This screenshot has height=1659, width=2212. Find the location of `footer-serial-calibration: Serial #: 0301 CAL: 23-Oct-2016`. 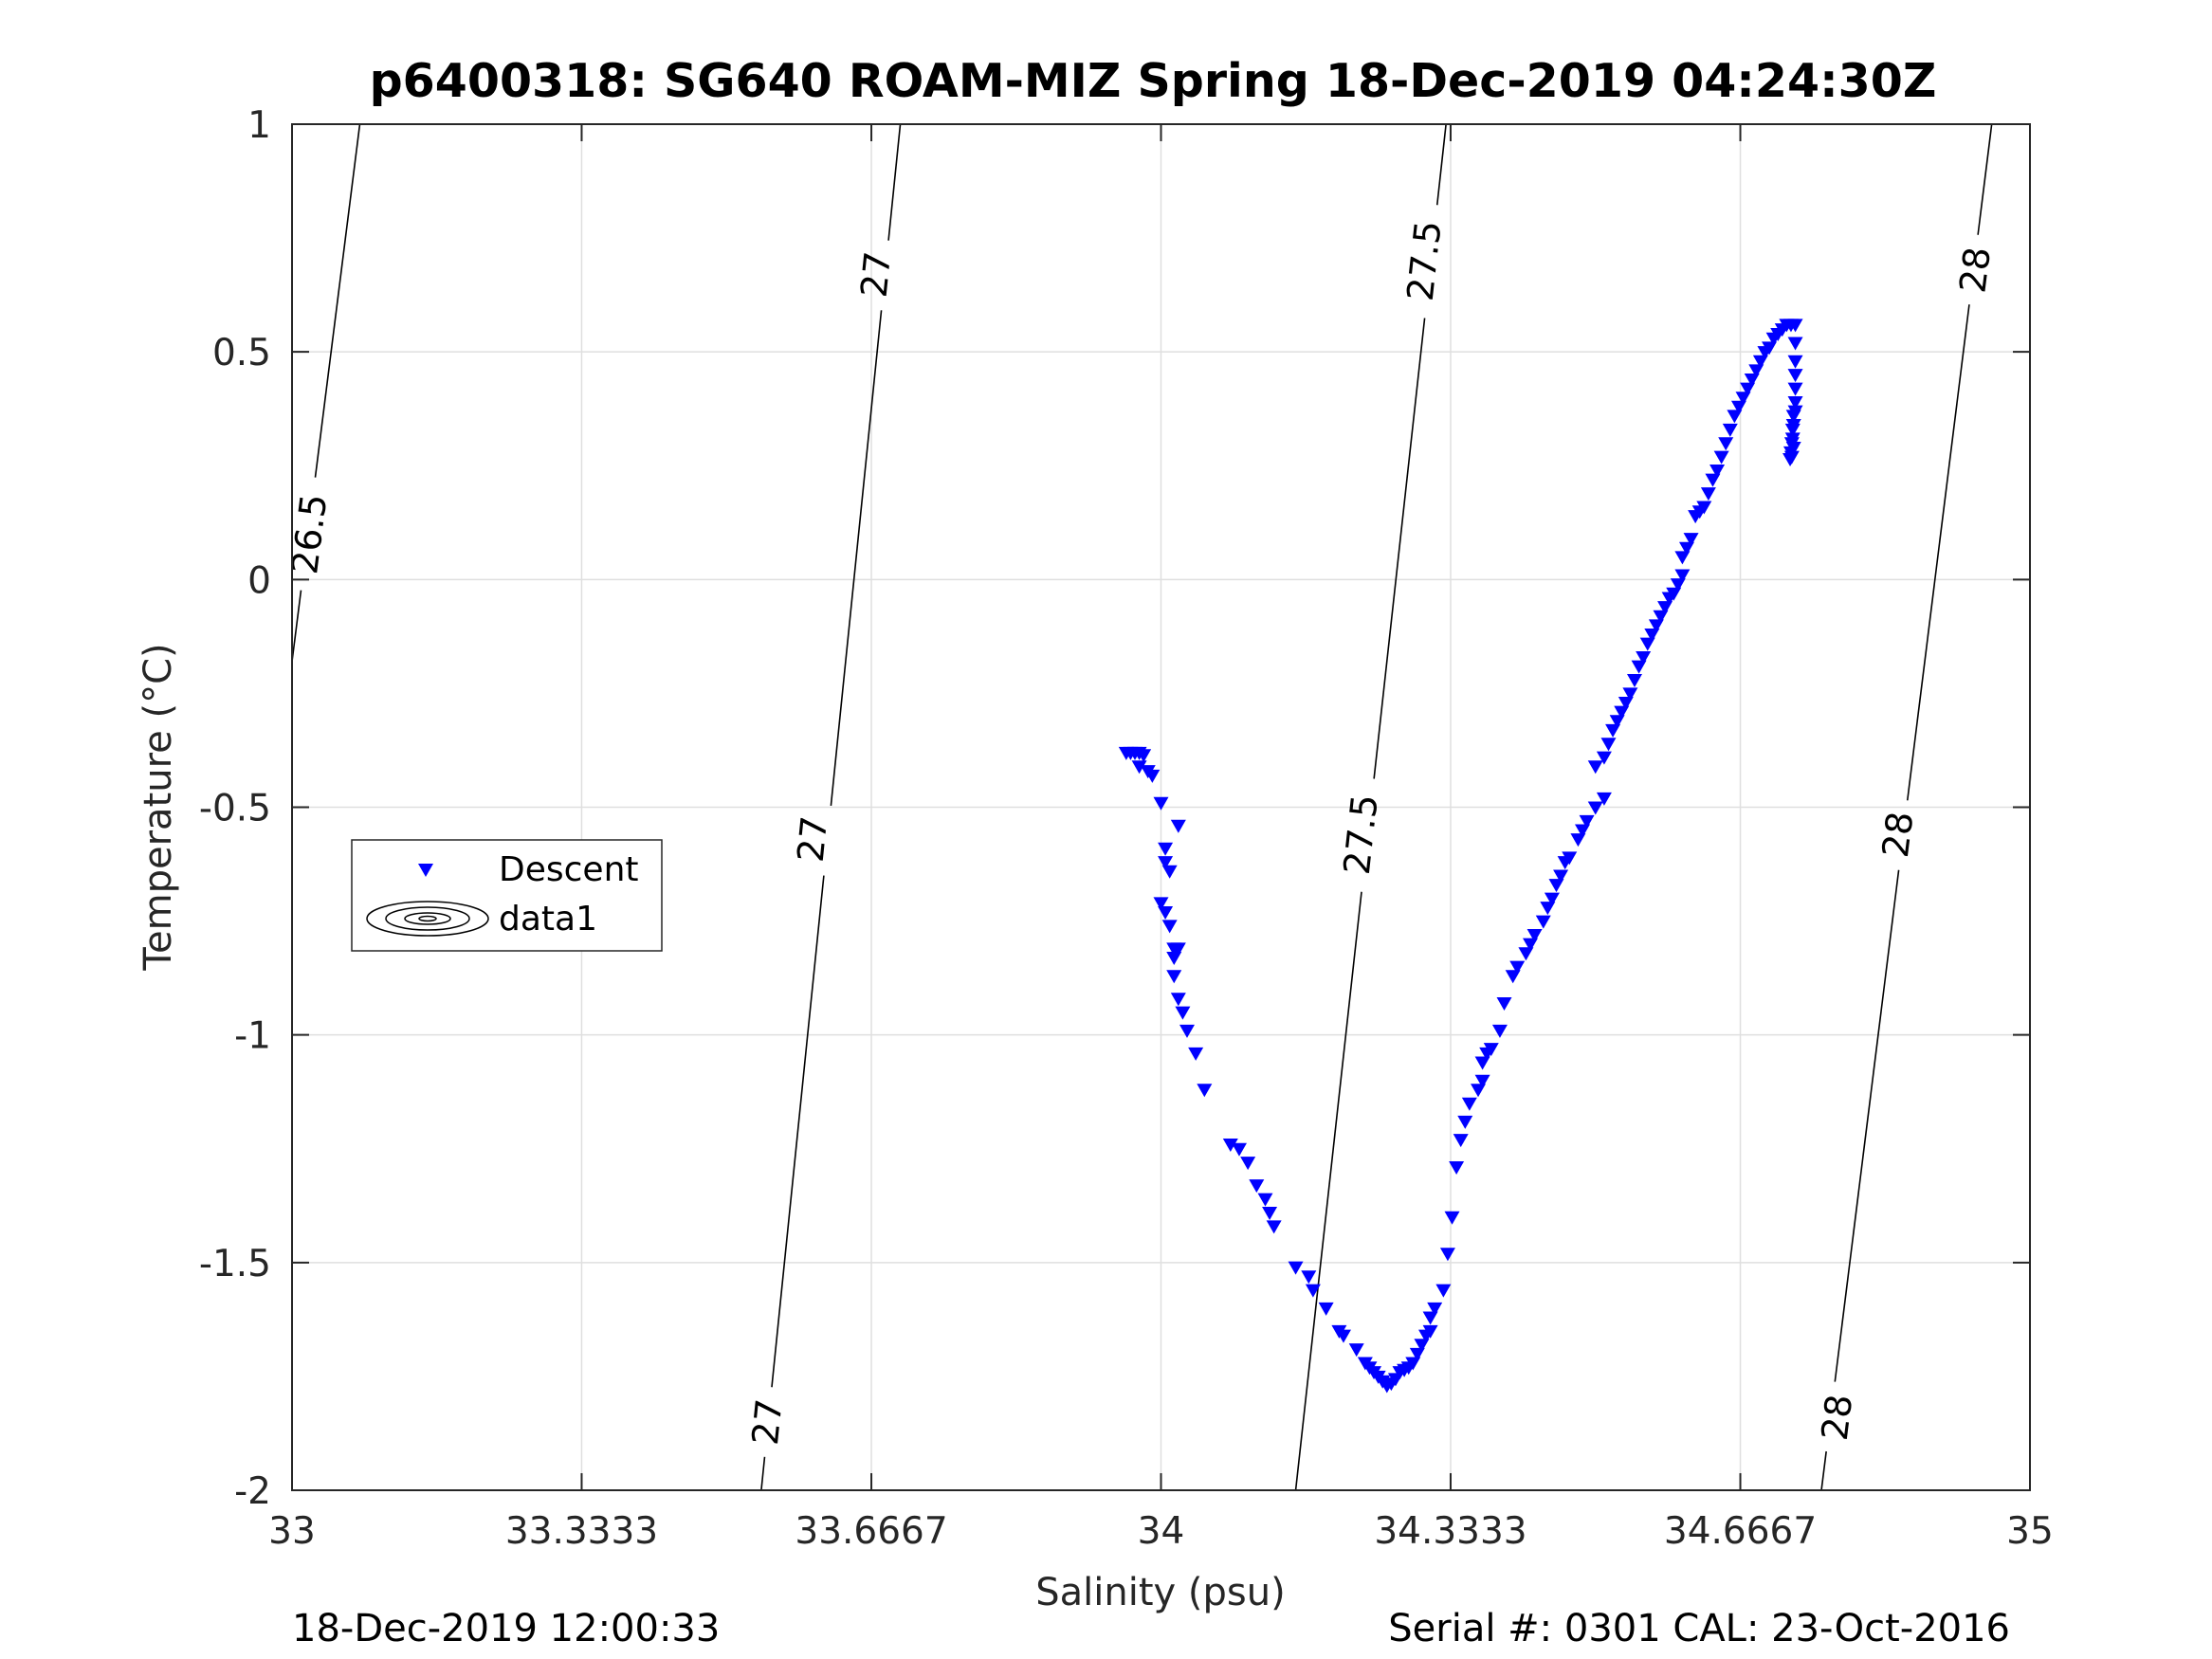

footer-serial-calibration: Serial #: 0301 CAL: 23-Oct-2016 is located at coordinates (1699, 1628).